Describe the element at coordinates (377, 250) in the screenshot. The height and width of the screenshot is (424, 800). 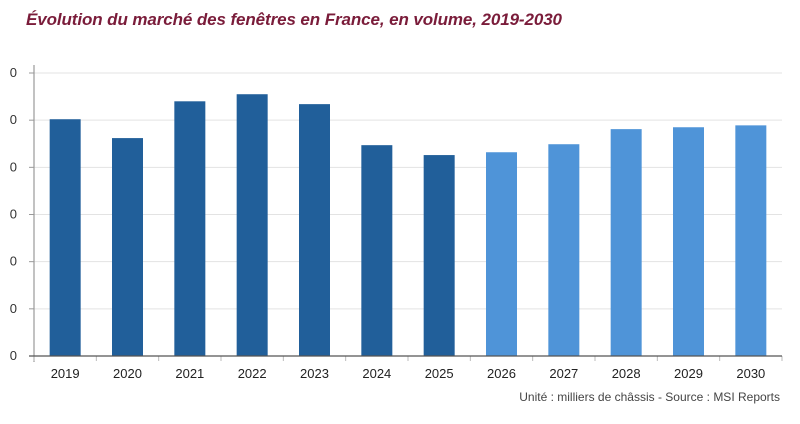
I see `bar-2024` at that location.